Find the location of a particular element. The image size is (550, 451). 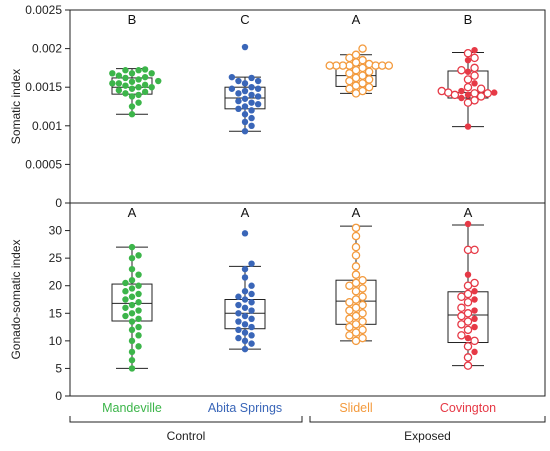

group-label-control: Control is located at coordinates (186, 436).